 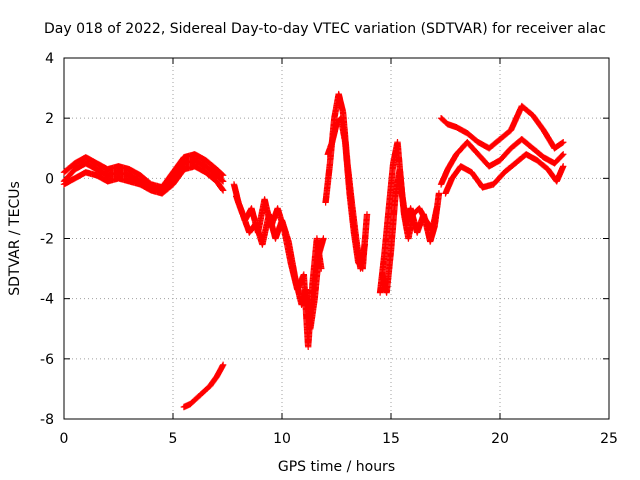 I want to click on x-tick-label: 10, so click(x=282, y=439).